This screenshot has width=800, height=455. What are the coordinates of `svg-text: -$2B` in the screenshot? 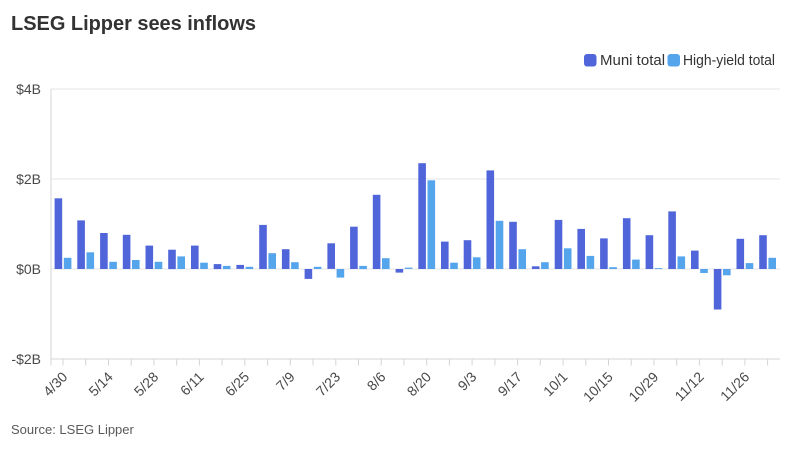 It's located at (26, 359).